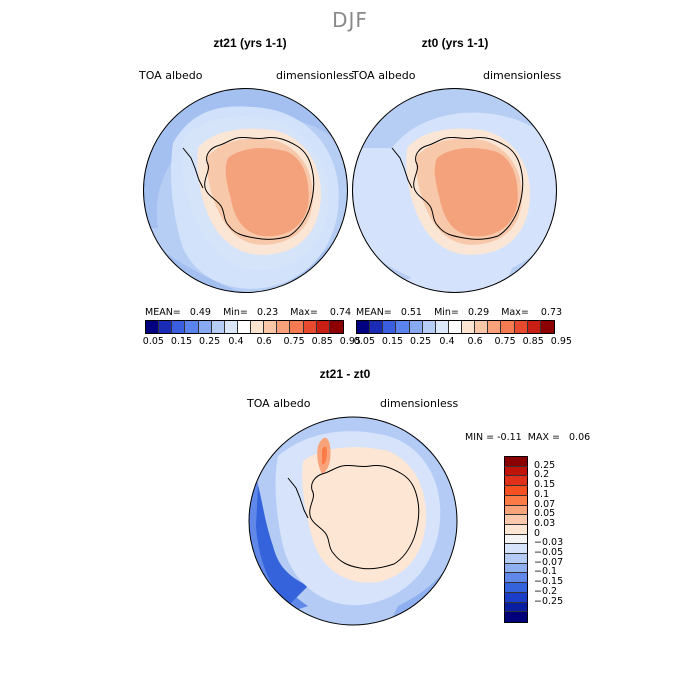 This screenshot has width=700, height=700. Describe the element at coordinates (478, 312) in the screenshot. I see `panel-2-min-value: 0.29` at that location.